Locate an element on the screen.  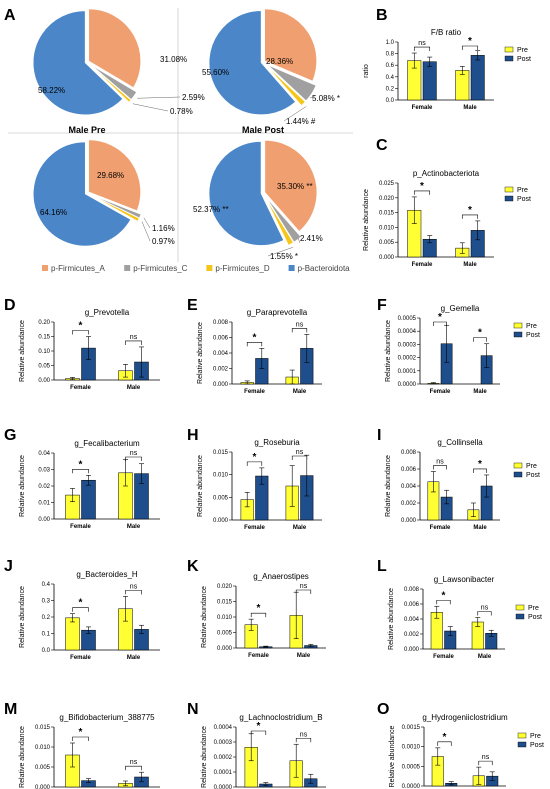
y-tick-label: 0.01 is located at coordinates (44, 504).